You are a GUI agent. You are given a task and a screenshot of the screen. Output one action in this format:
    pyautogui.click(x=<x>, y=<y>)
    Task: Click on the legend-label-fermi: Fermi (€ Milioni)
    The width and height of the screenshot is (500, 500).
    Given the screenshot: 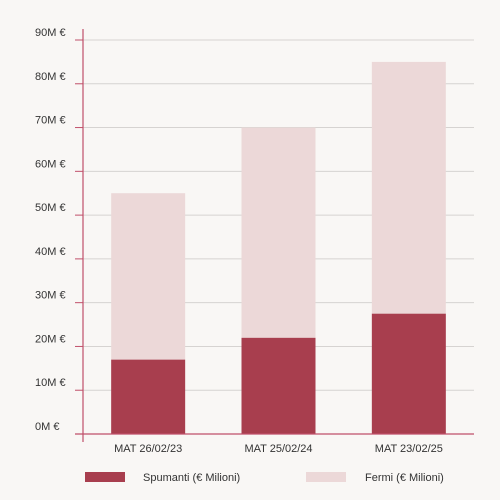 What is the action you would take?
    pyautogui.click(x=404, y=478)
    